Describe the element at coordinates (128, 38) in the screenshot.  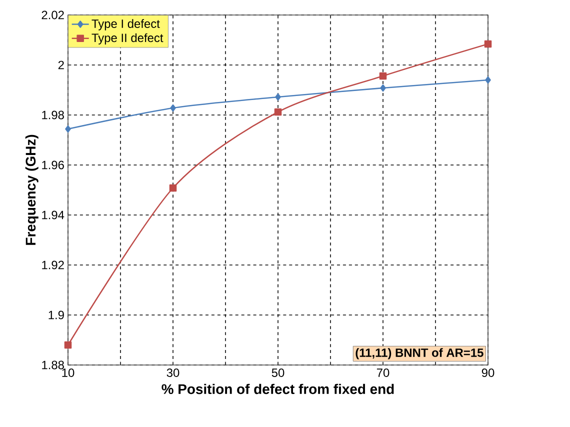
I see `legend-label: Type II defect` at that location.